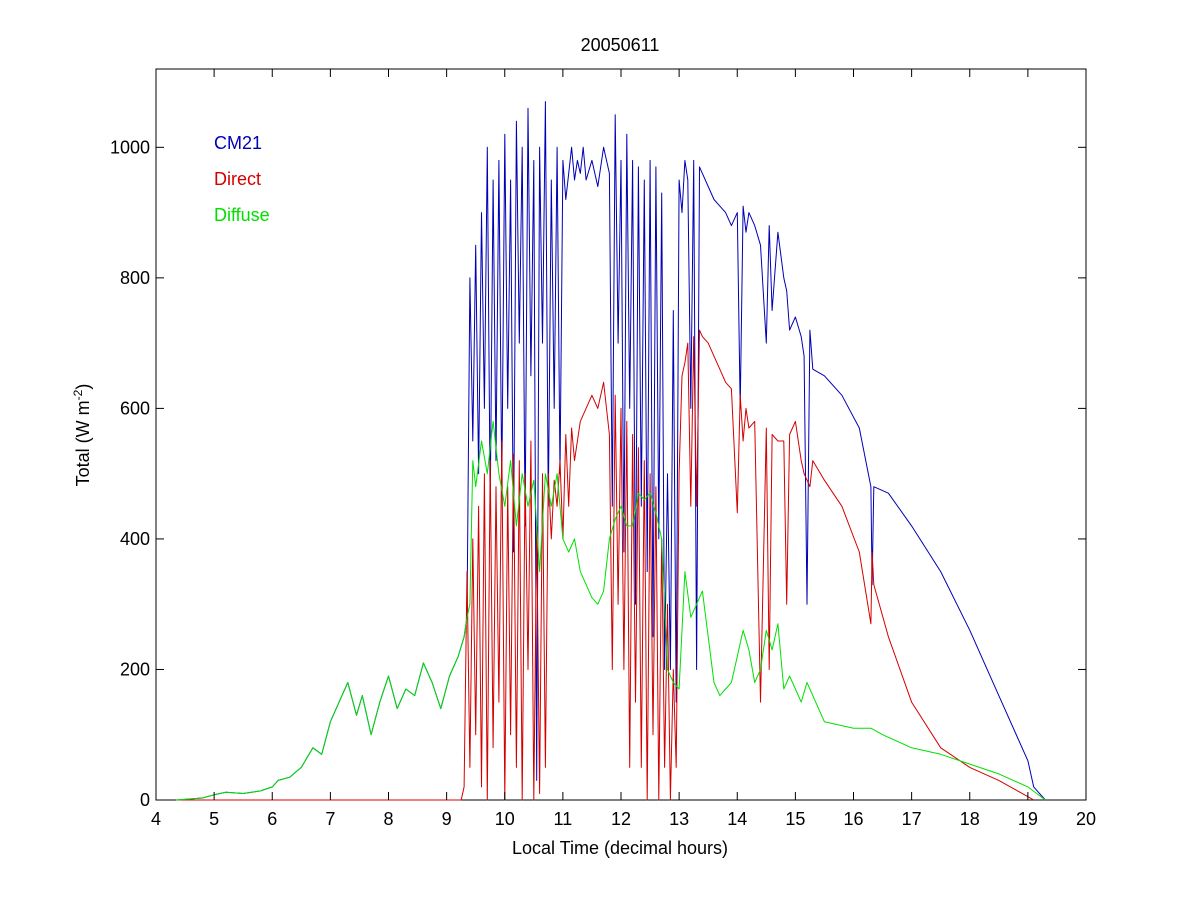  I want to click on x-tick-label: 20, so click(1086, 819).